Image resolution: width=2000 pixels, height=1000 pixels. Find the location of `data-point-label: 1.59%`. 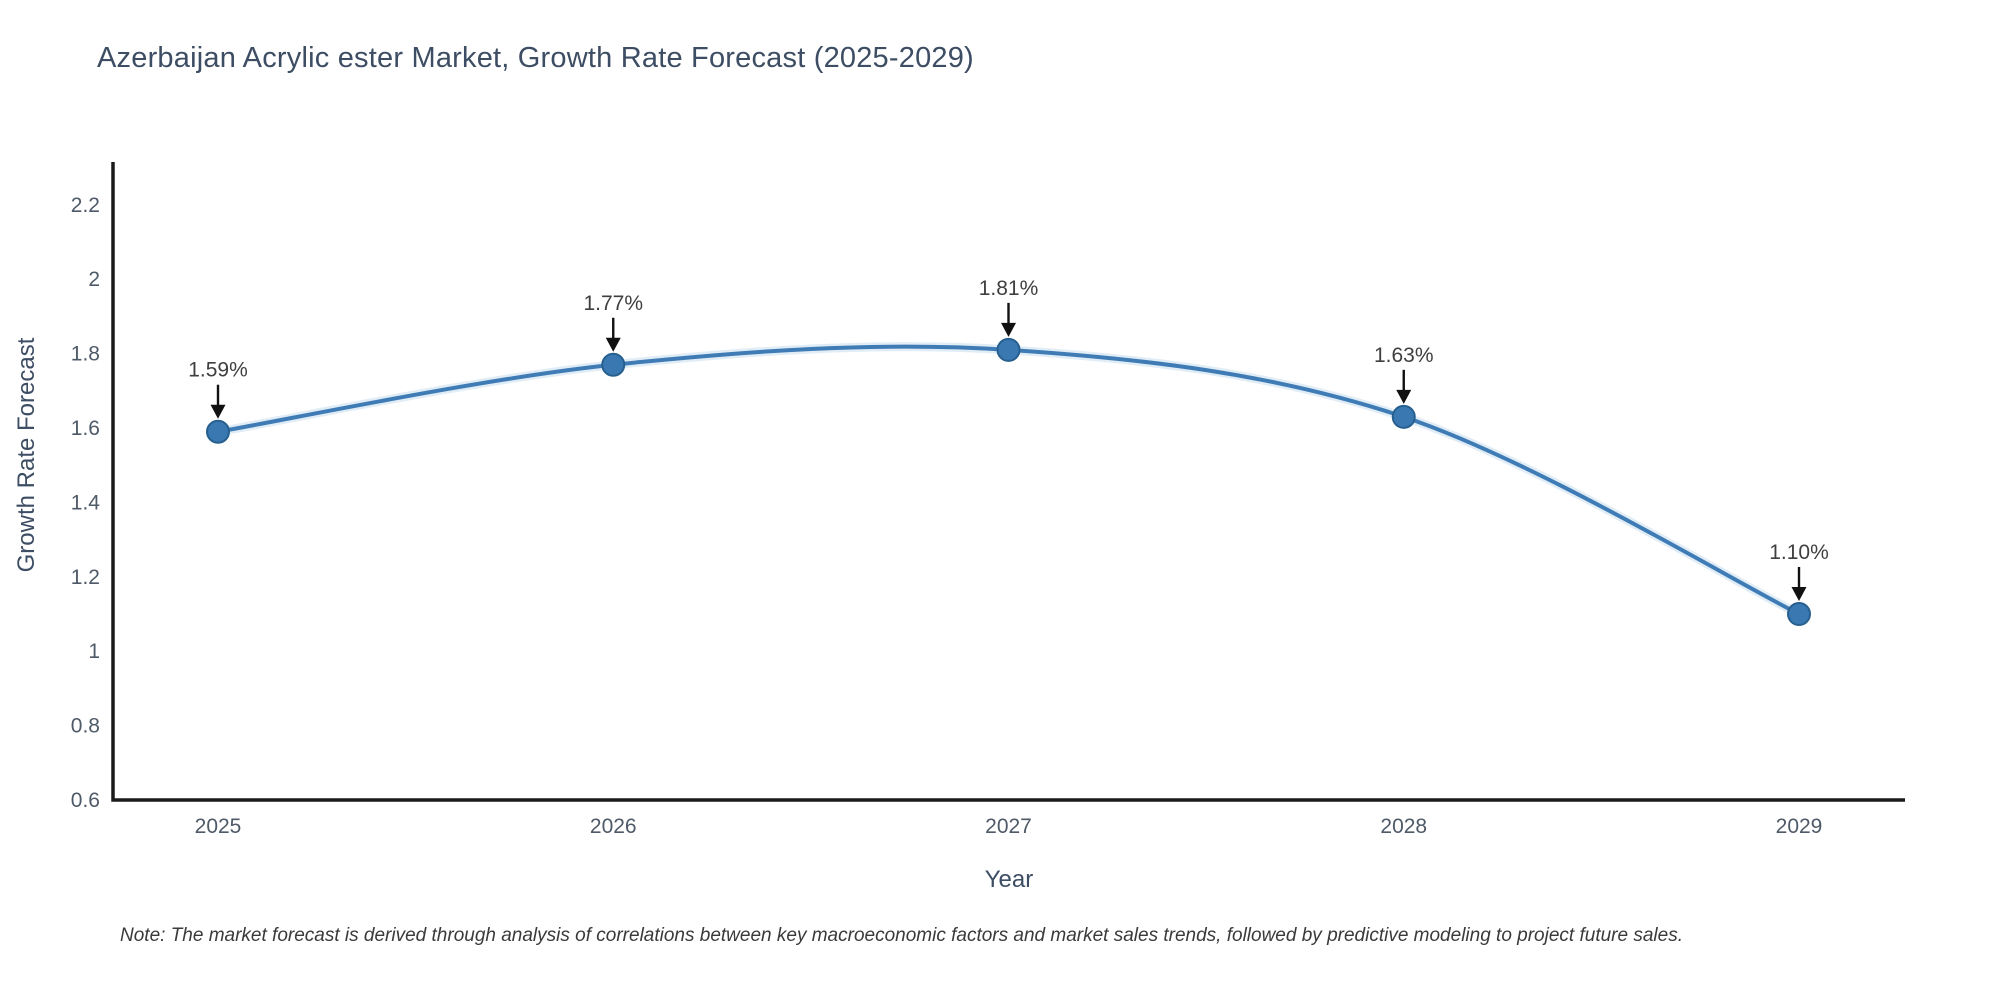

data-point-label: 1.59% is located at coordinates (218, 370).